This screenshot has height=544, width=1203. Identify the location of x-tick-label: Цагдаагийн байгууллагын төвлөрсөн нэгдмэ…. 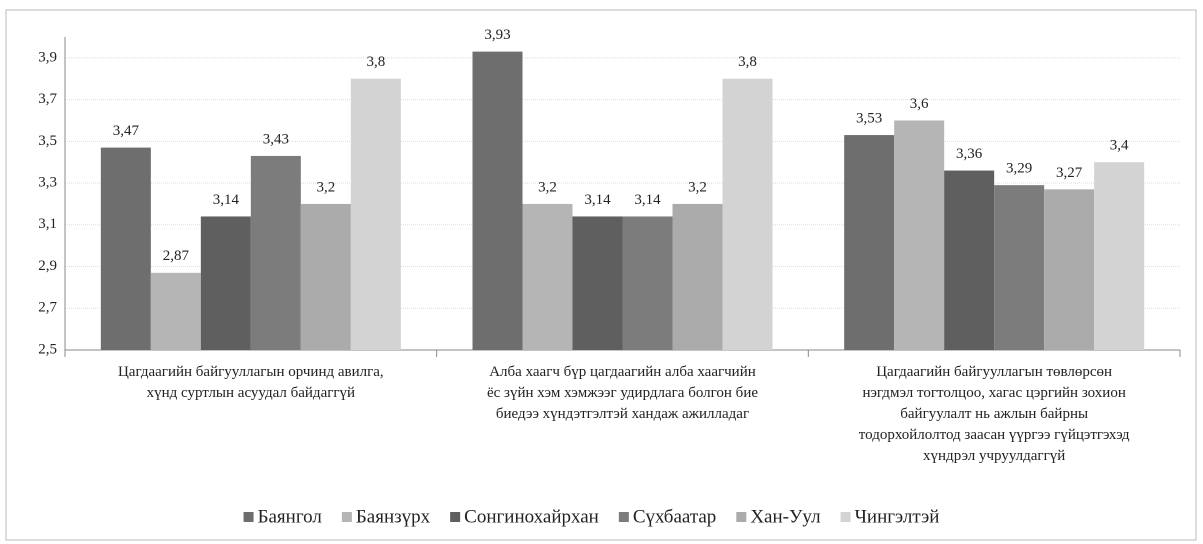
(994, 414).